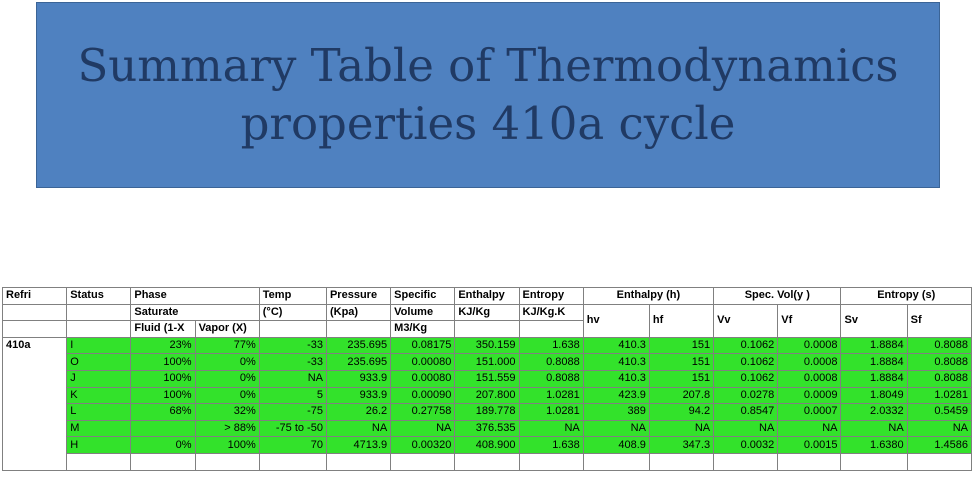  I want to click on pressure-cell: 933.9, so click(358, 395).